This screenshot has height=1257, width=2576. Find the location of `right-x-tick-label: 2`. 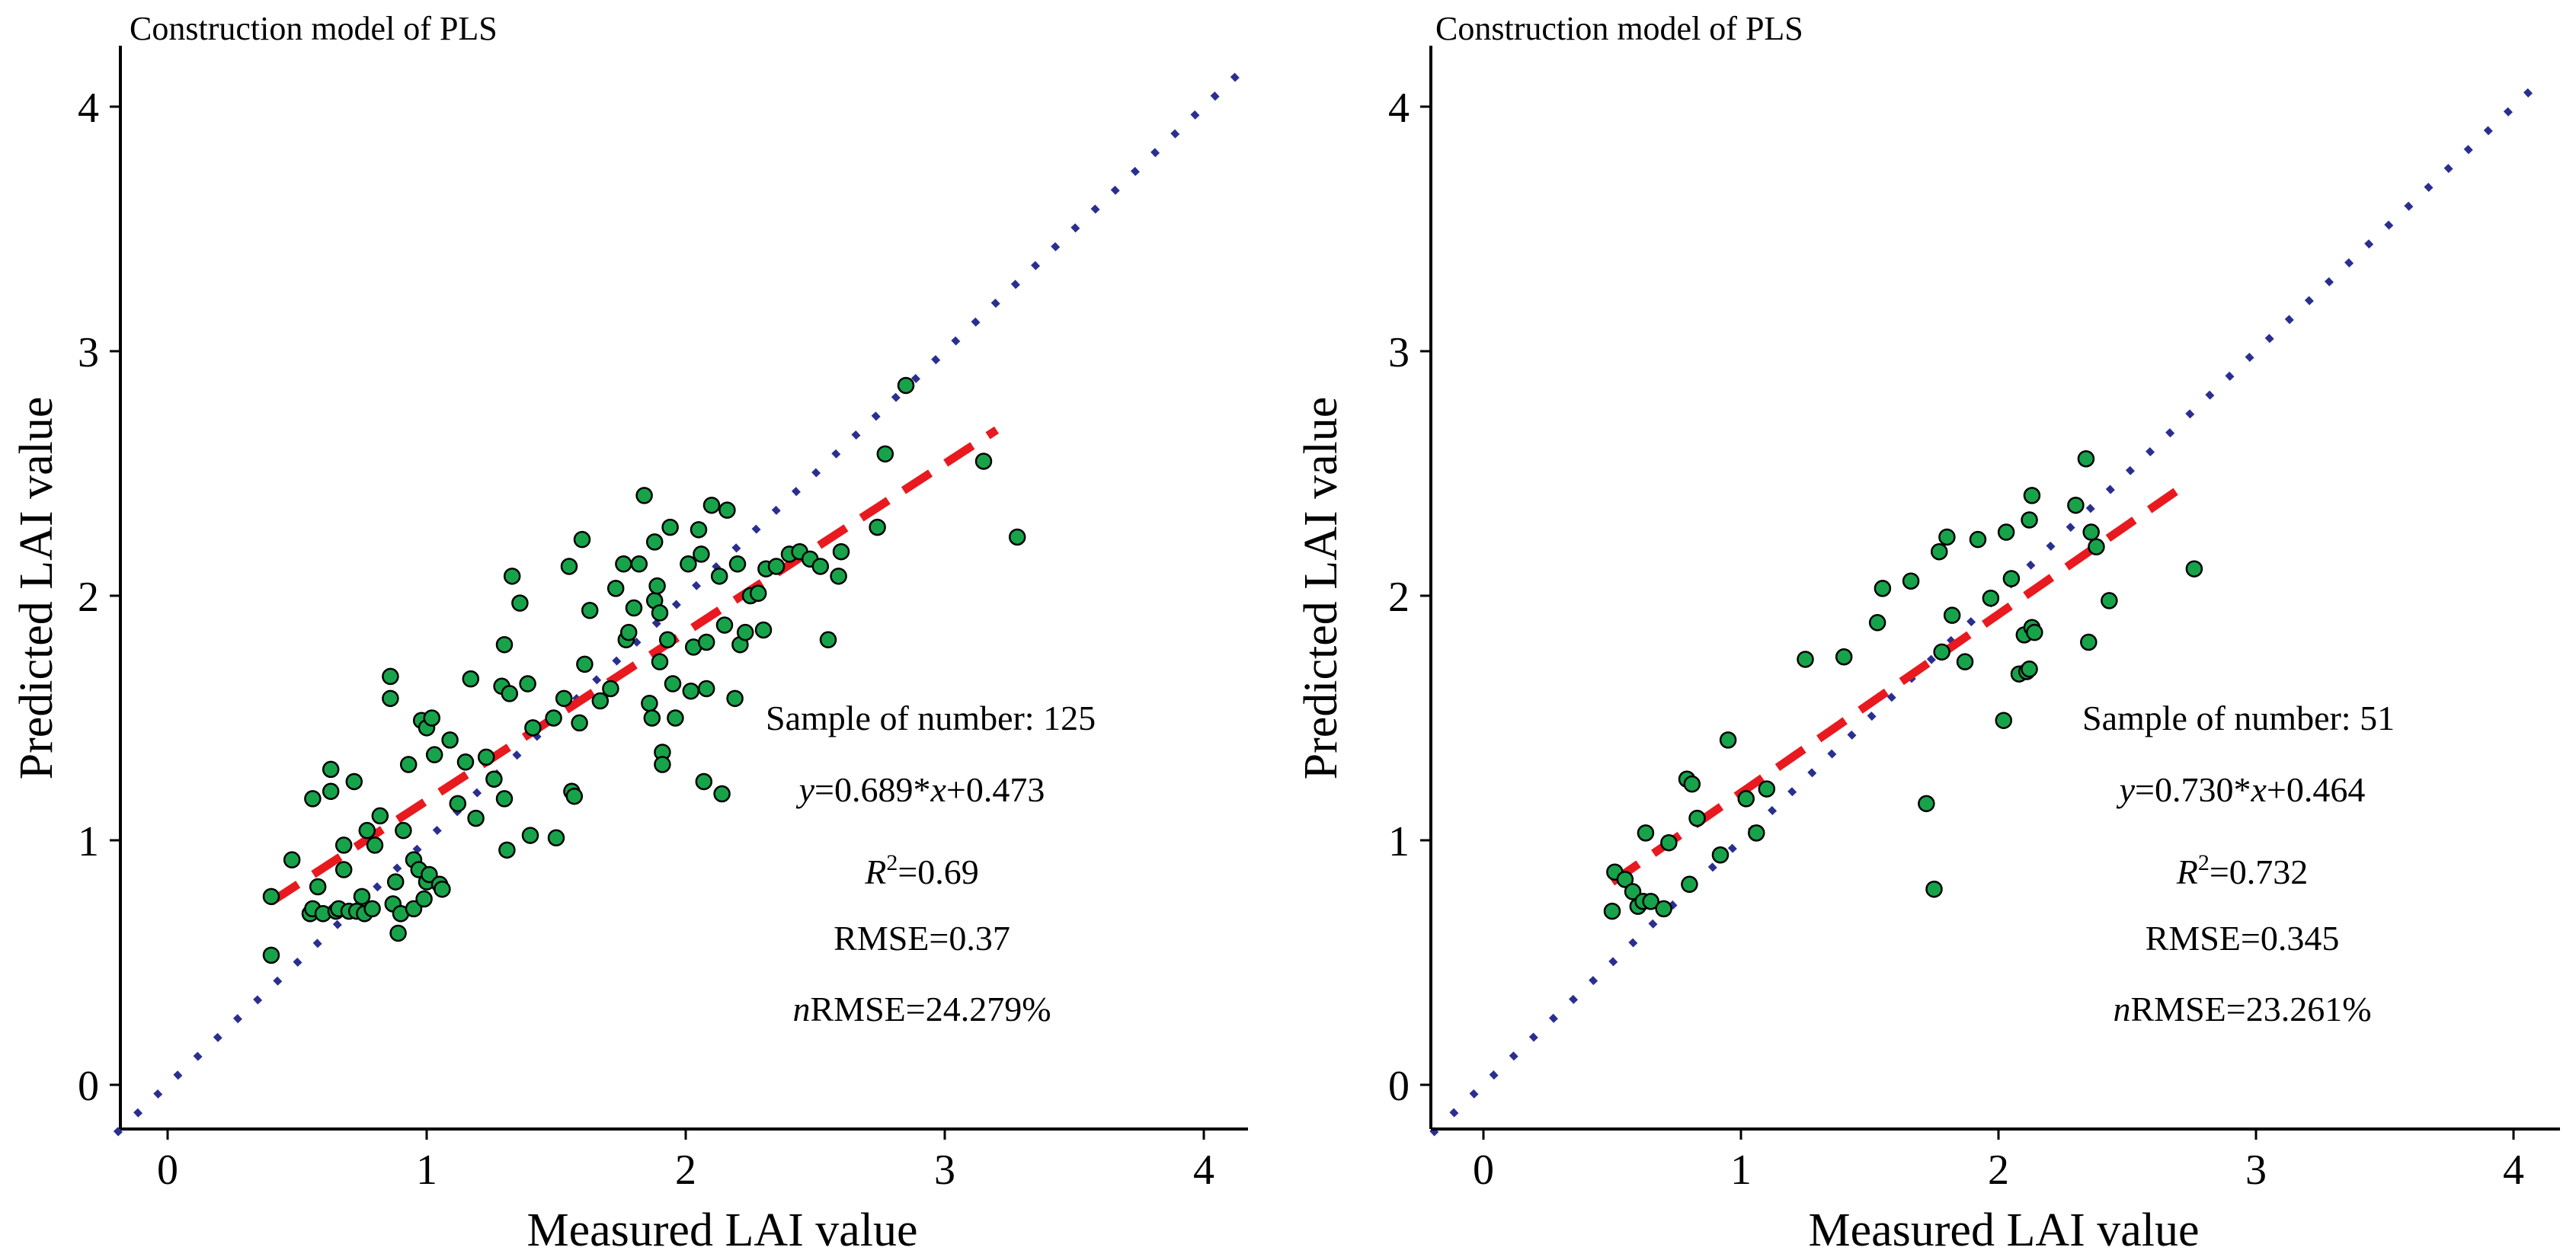

right-x-tick-label: 2 is located at coordinates (1998, 1170).